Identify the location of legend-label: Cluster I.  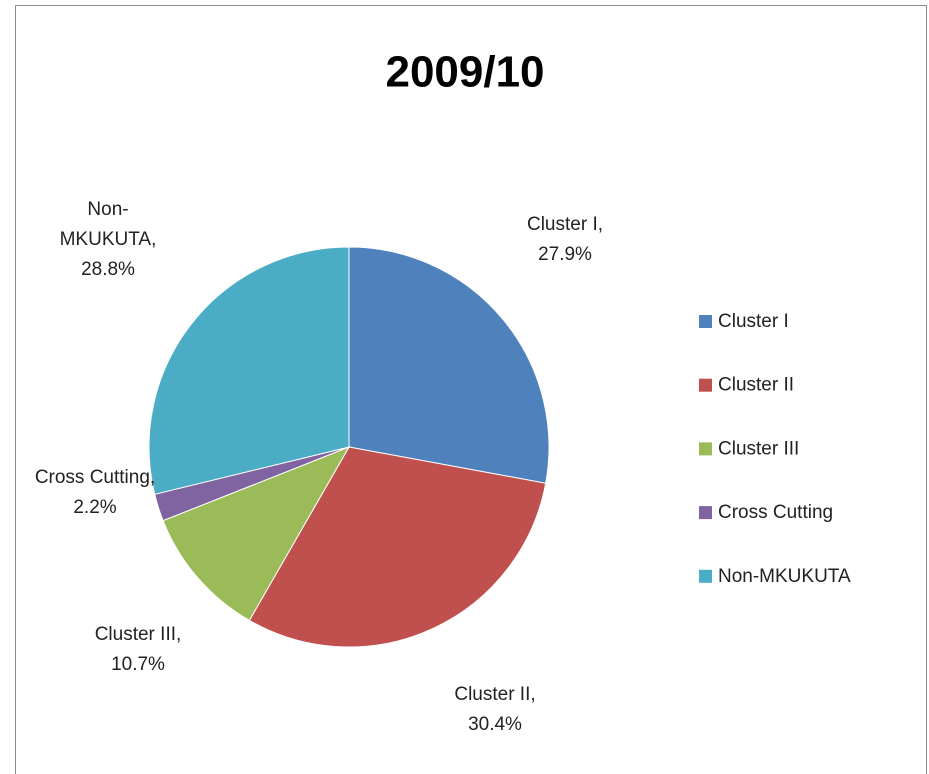
(753, 321).